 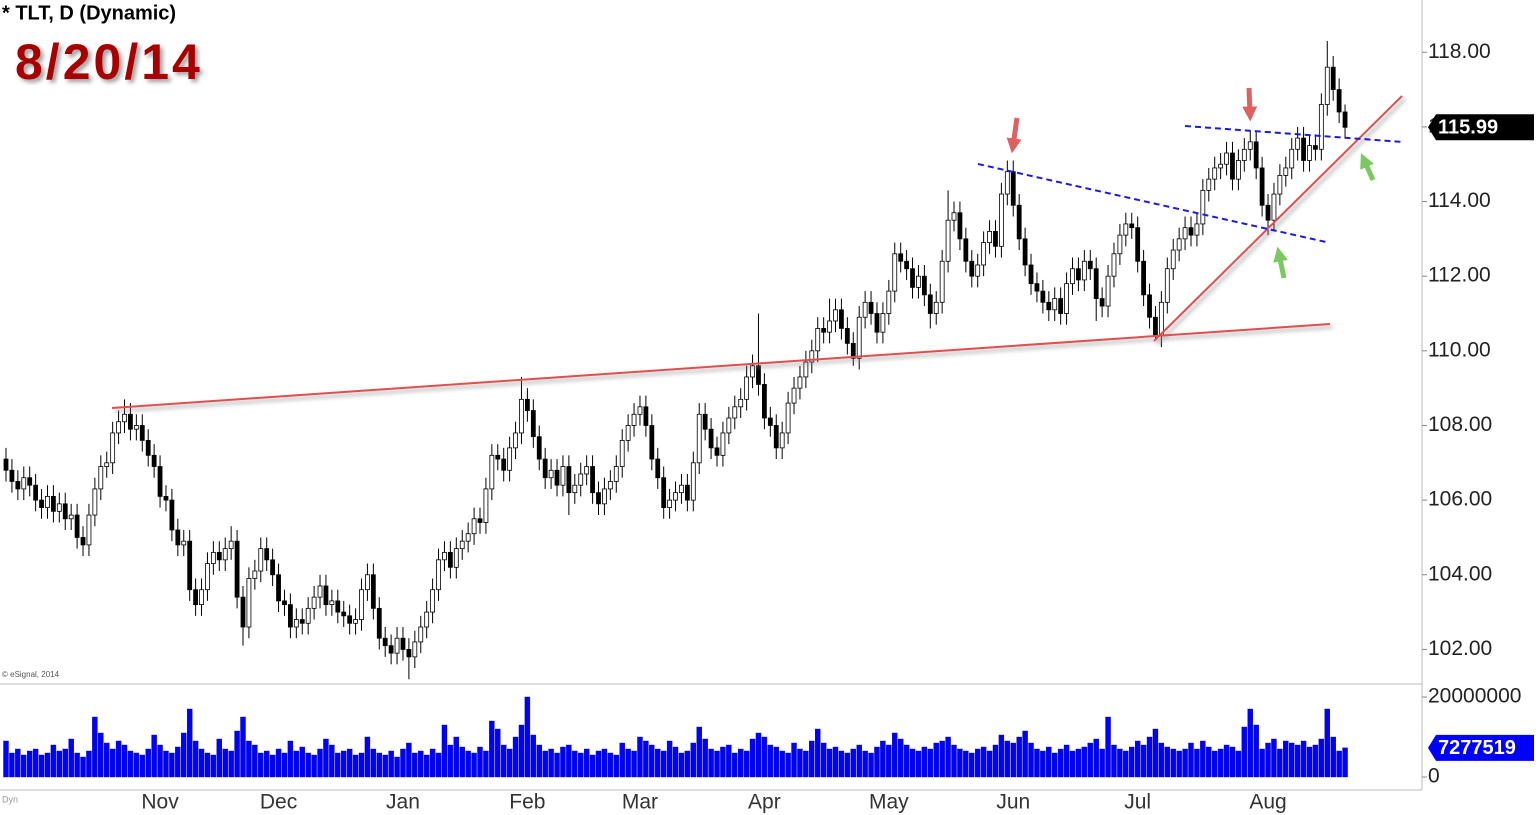 I want to click on trendline, so click(x=721, y=366).